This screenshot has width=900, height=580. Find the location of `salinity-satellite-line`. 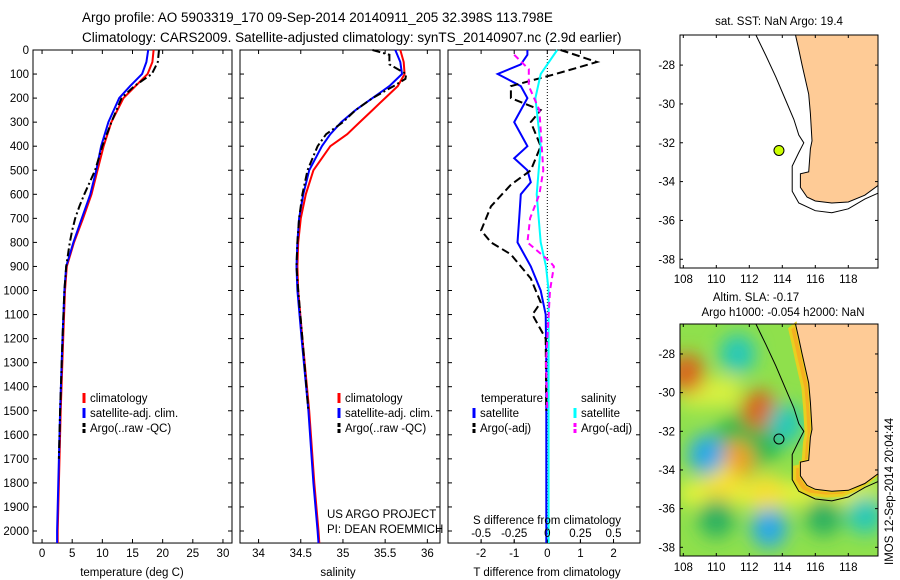

salinity-satellite-line is located at coordinates (546, 296).